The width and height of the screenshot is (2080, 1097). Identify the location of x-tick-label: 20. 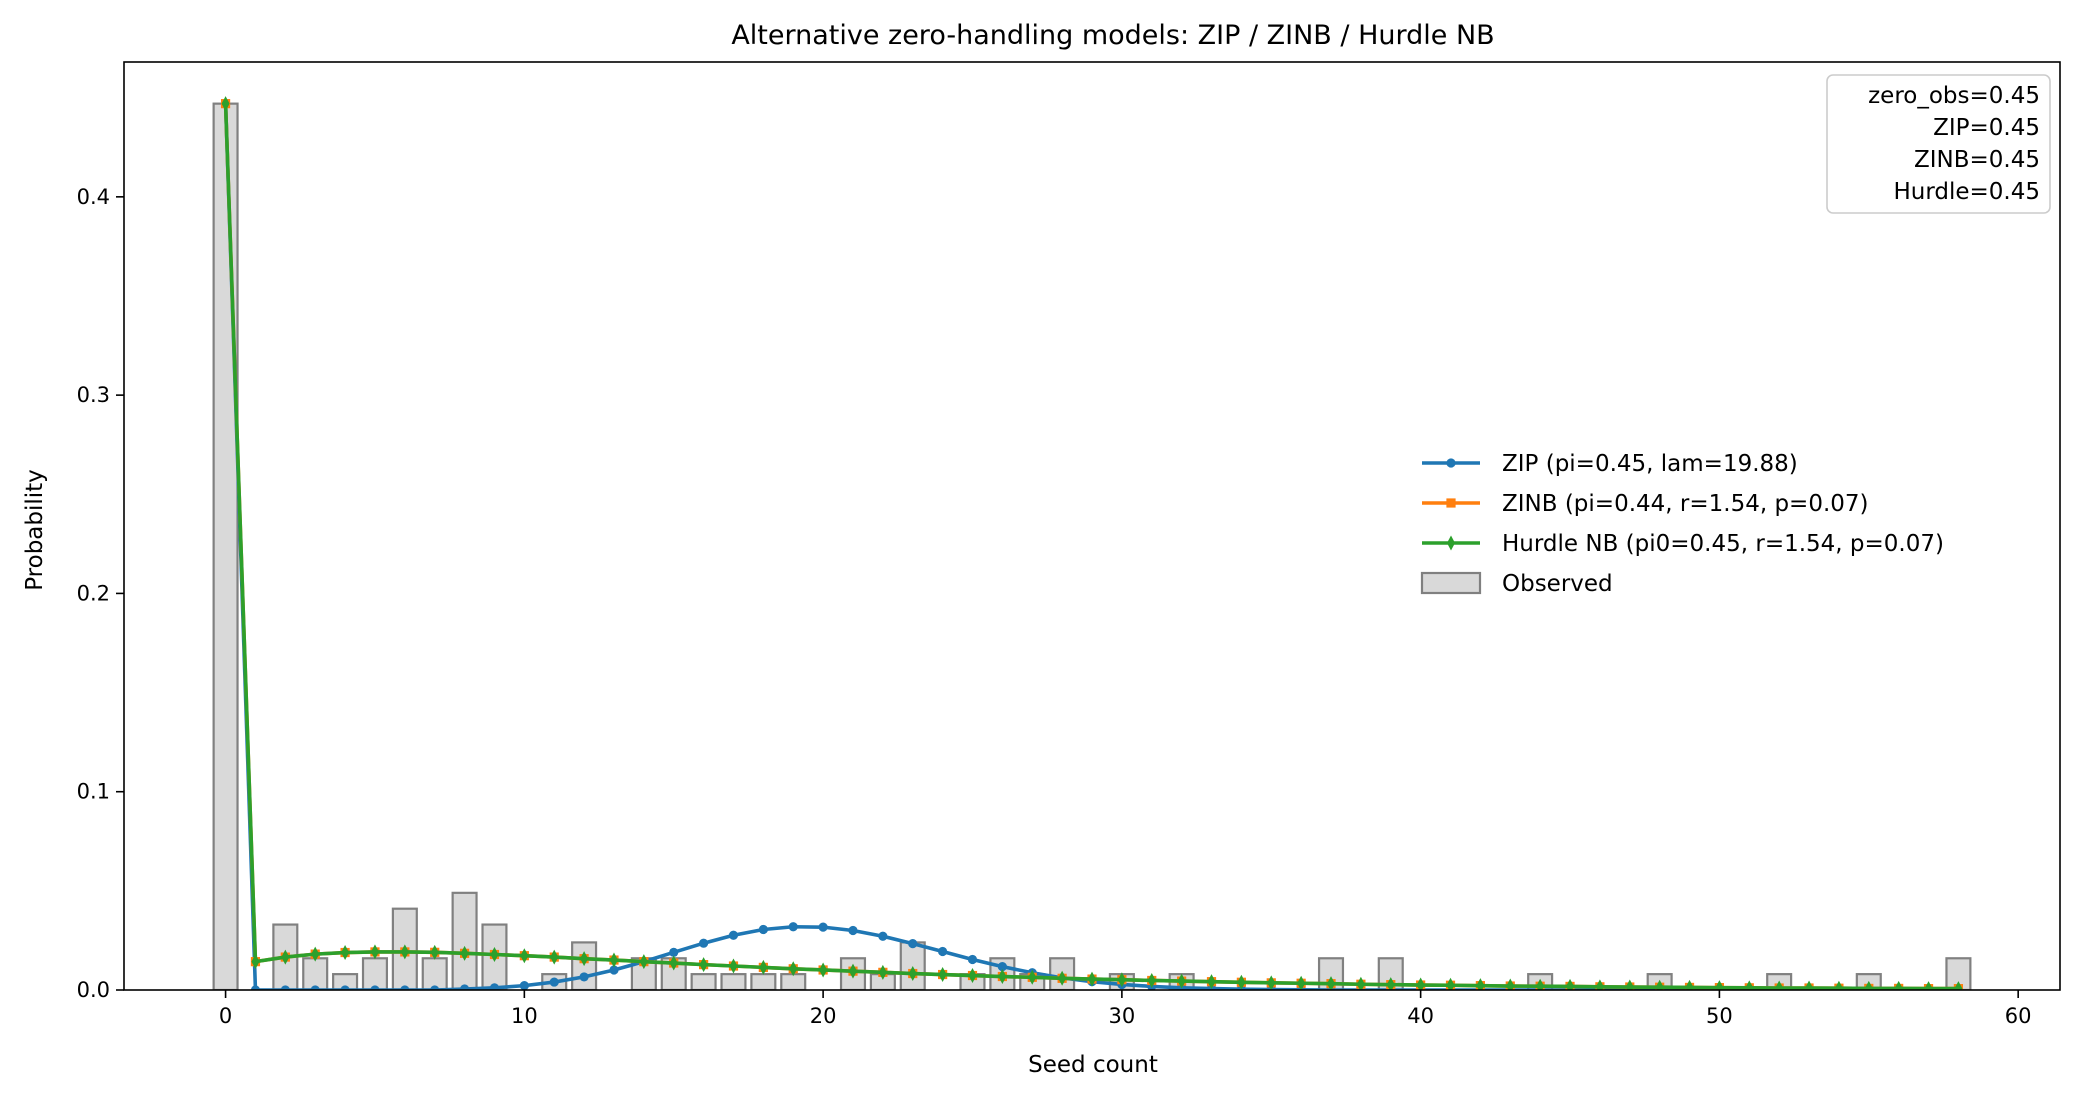
(823, 1016).